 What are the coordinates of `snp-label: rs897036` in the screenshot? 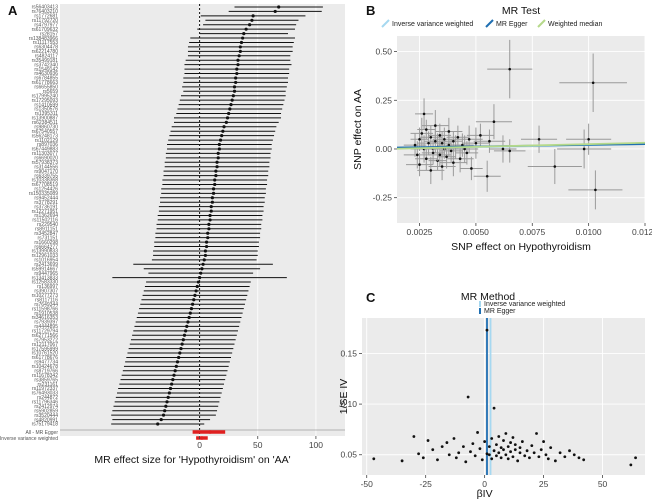 It's located at (47, 145).